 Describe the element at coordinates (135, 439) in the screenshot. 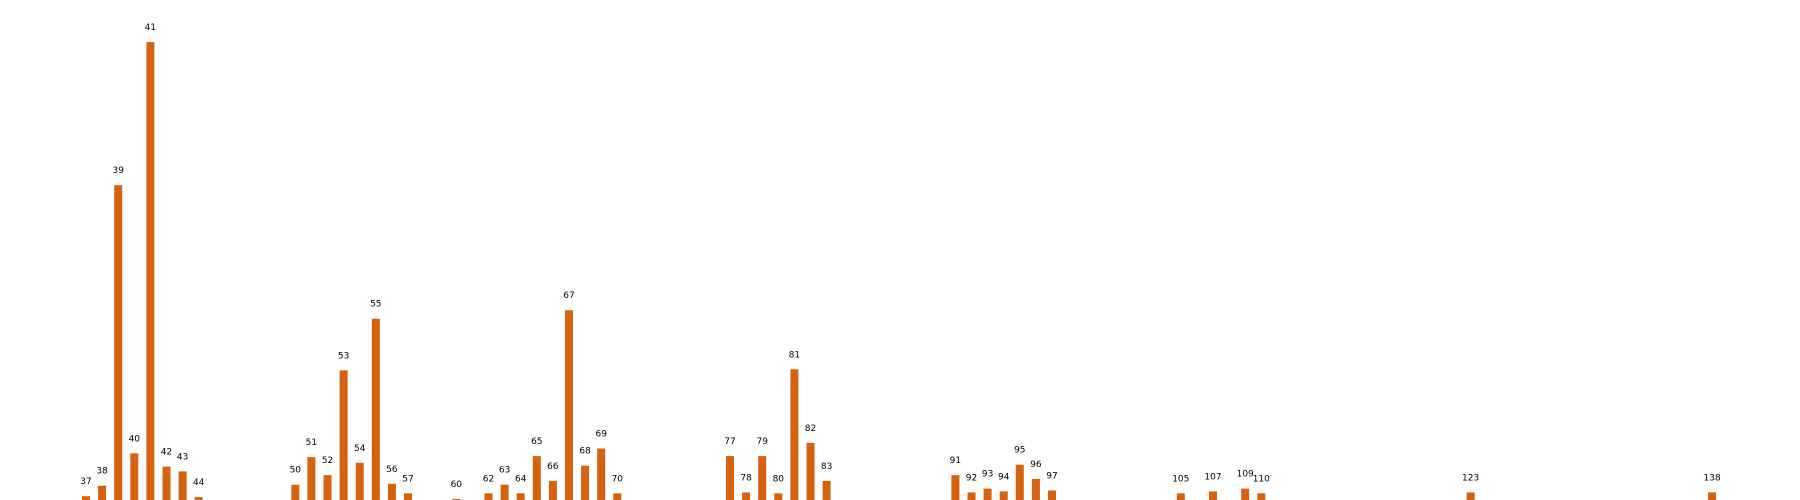

I see `bar-label-40: 40` at that location.